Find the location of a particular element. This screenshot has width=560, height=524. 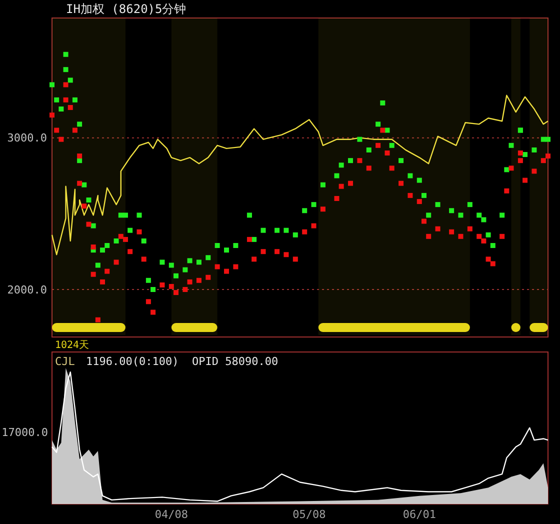

text: 17000.0 is located at coordinates (25, 432).